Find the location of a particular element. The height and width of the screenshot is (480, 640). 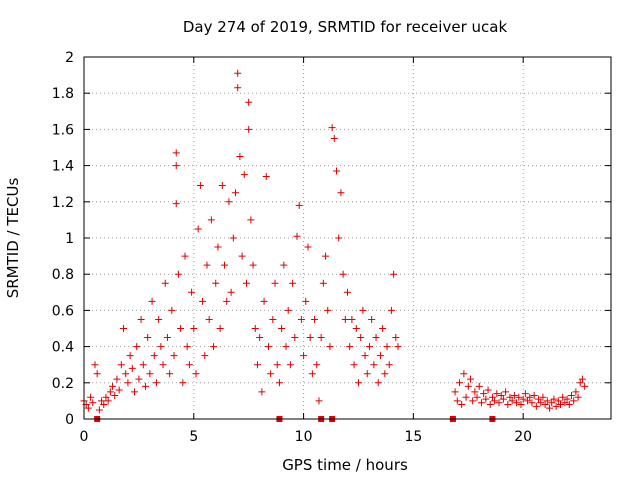

y-tick-label: 0.4 is located at coordinates (63, 348).